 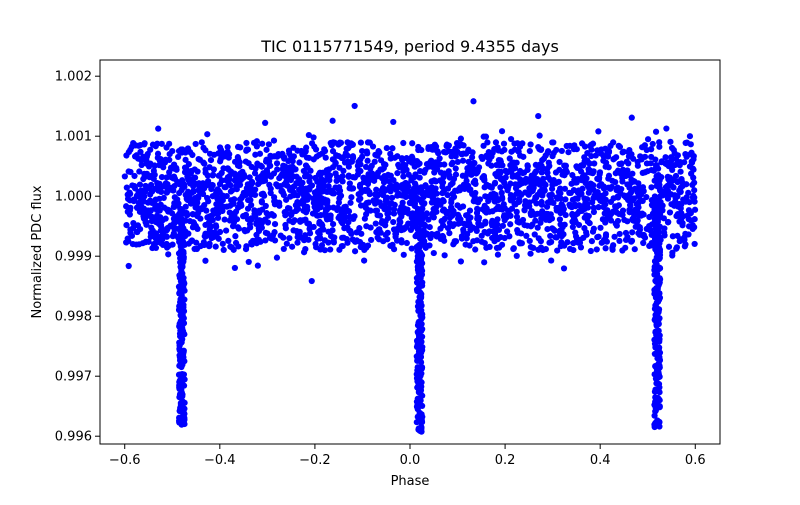 What do you see at coordinates (73, 77) in the screenshot?
I see `y-tick-label: 1.002` at bounding box center [73, 77].